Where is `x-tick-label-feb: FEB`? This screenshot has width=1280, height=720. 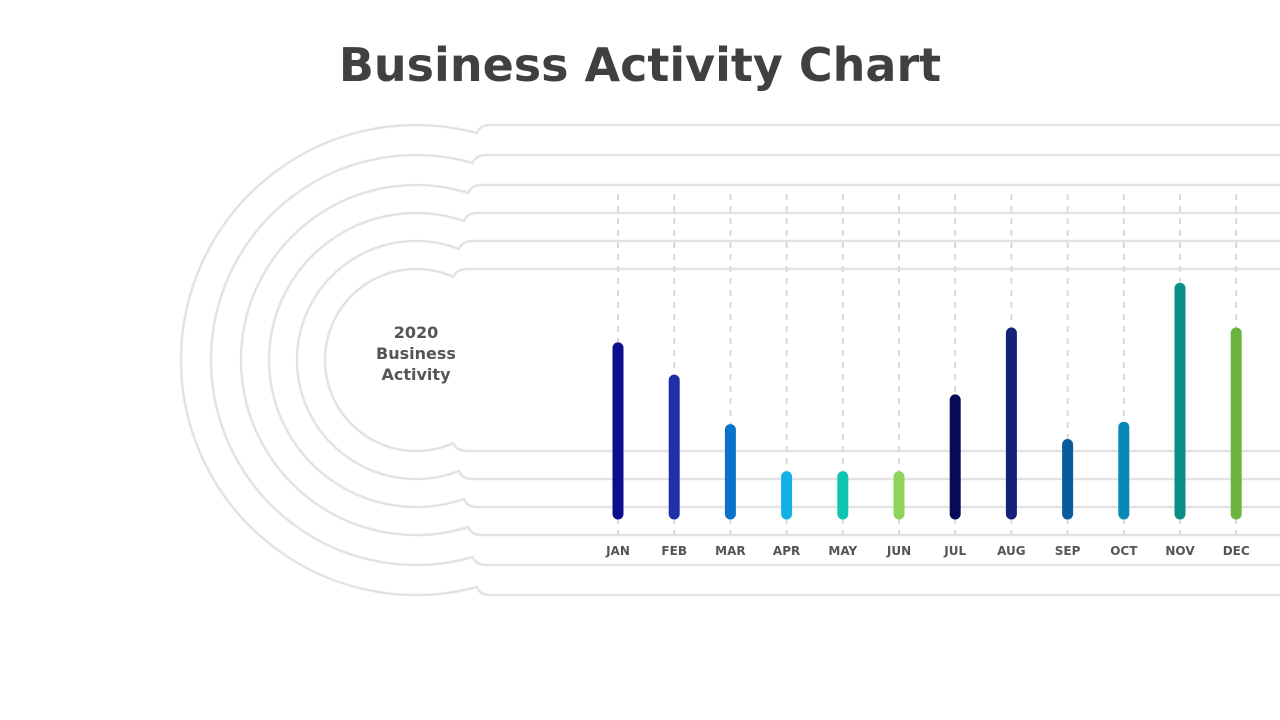
x-tick-label-feb: FEB is located at coordinates (674, 551).